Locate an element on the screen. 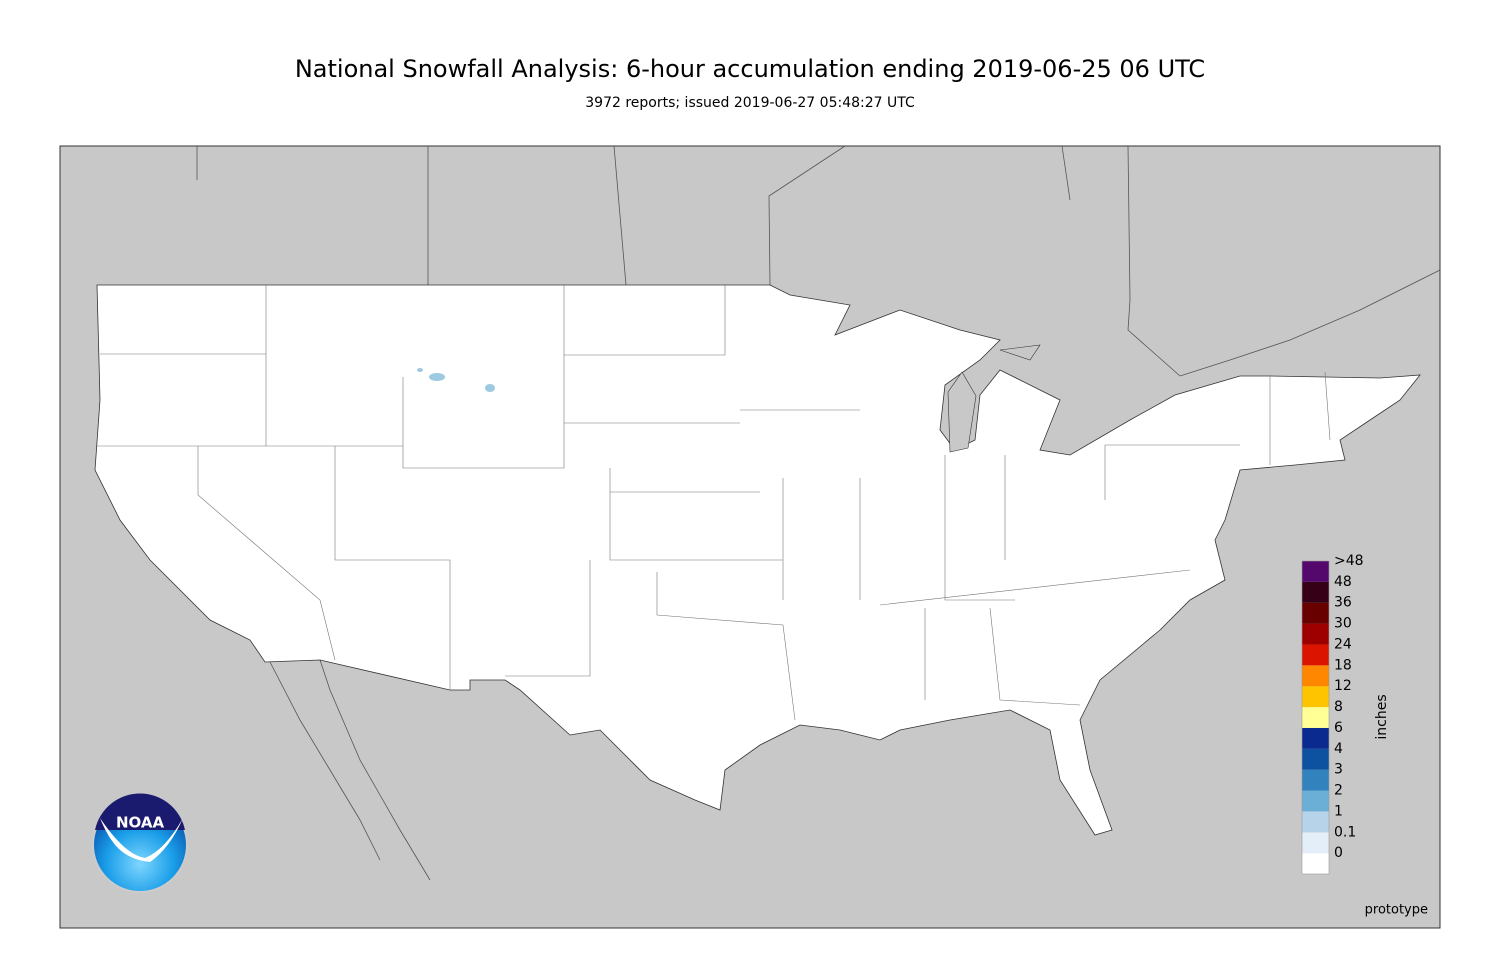 The height and width of the screenshot is (978, 1500). great-lakes is located at coordinates (994, 398).